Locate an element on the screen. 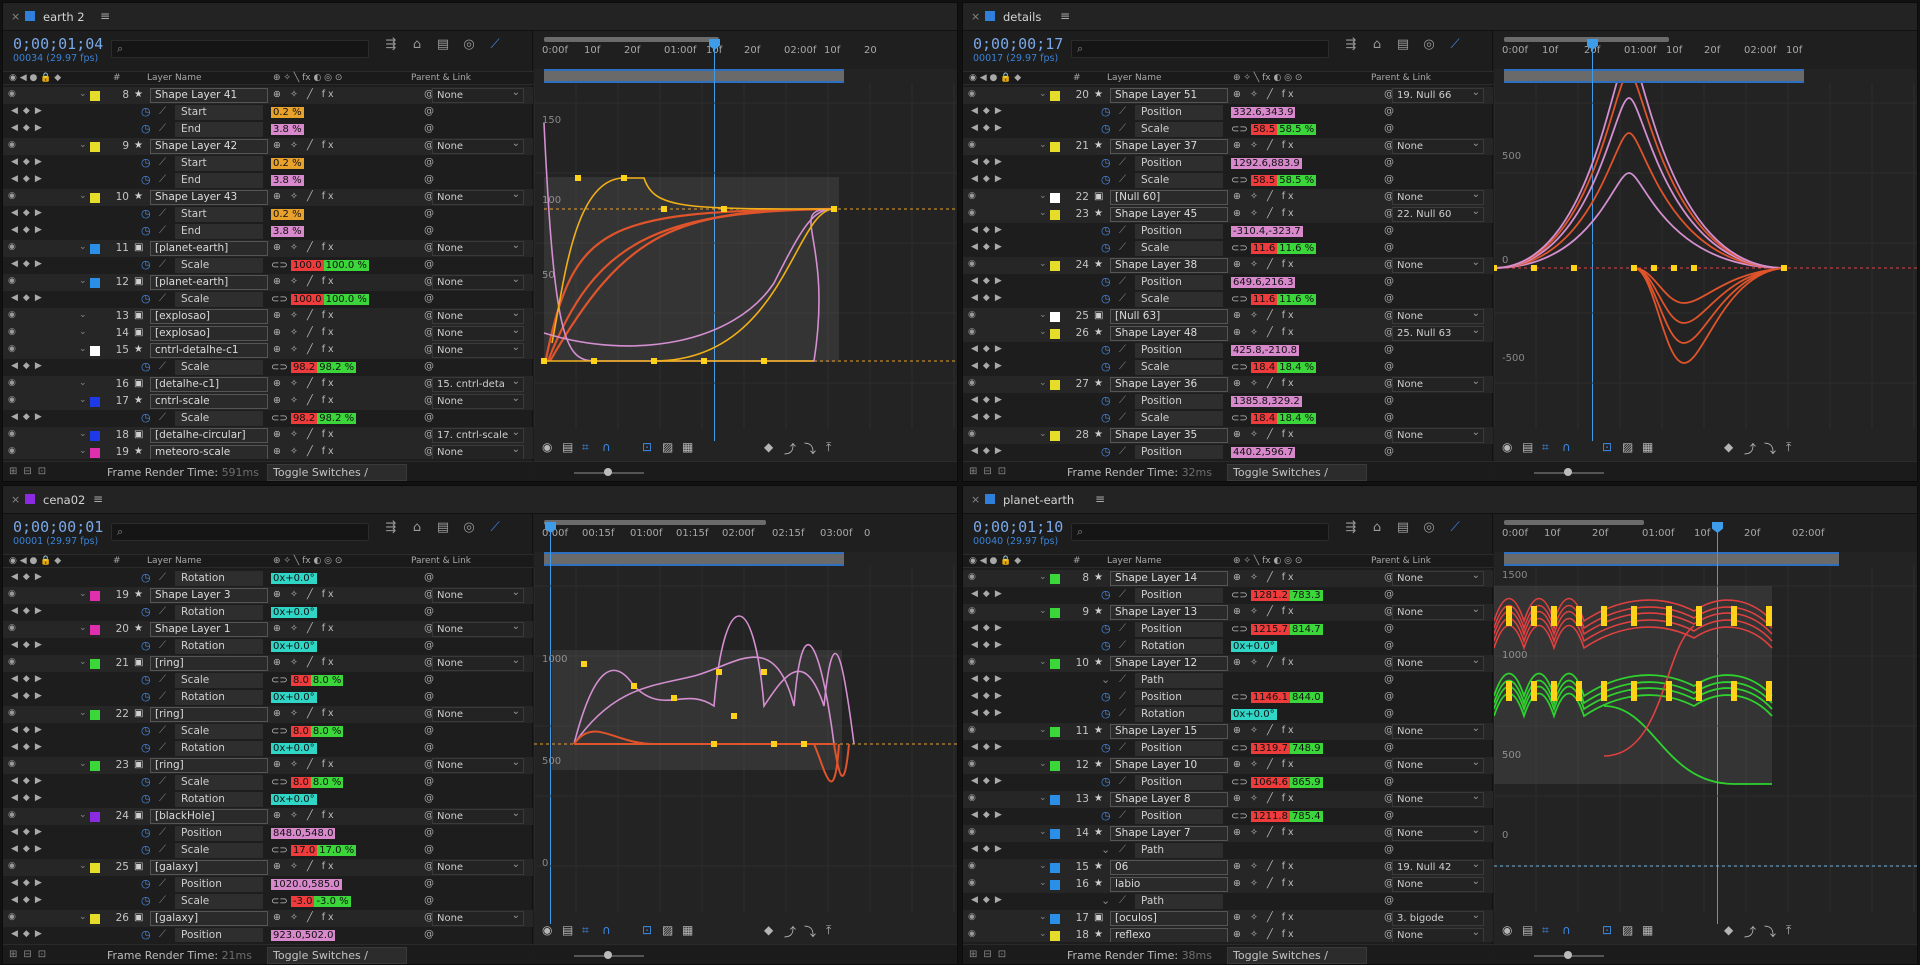 Image resolution: width=1920 pixels, height=965 pixels. snap-icon: ∩ is located at coordinates (606, 447).